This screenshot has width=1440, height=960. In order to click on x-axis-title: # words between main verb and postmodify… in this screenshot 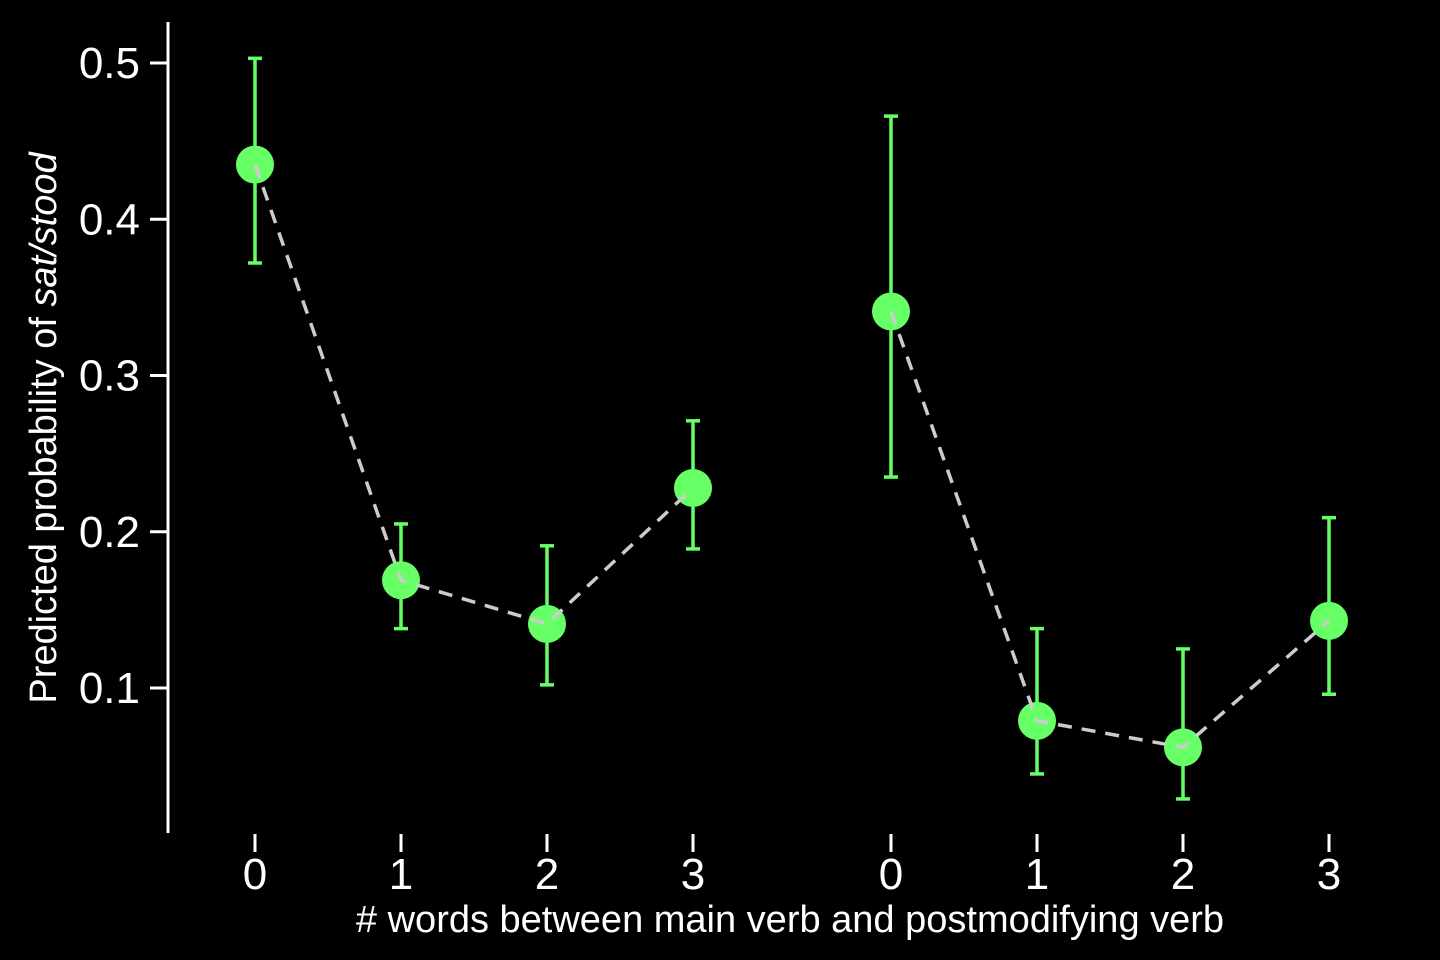, I will do `click(790, 920)`.